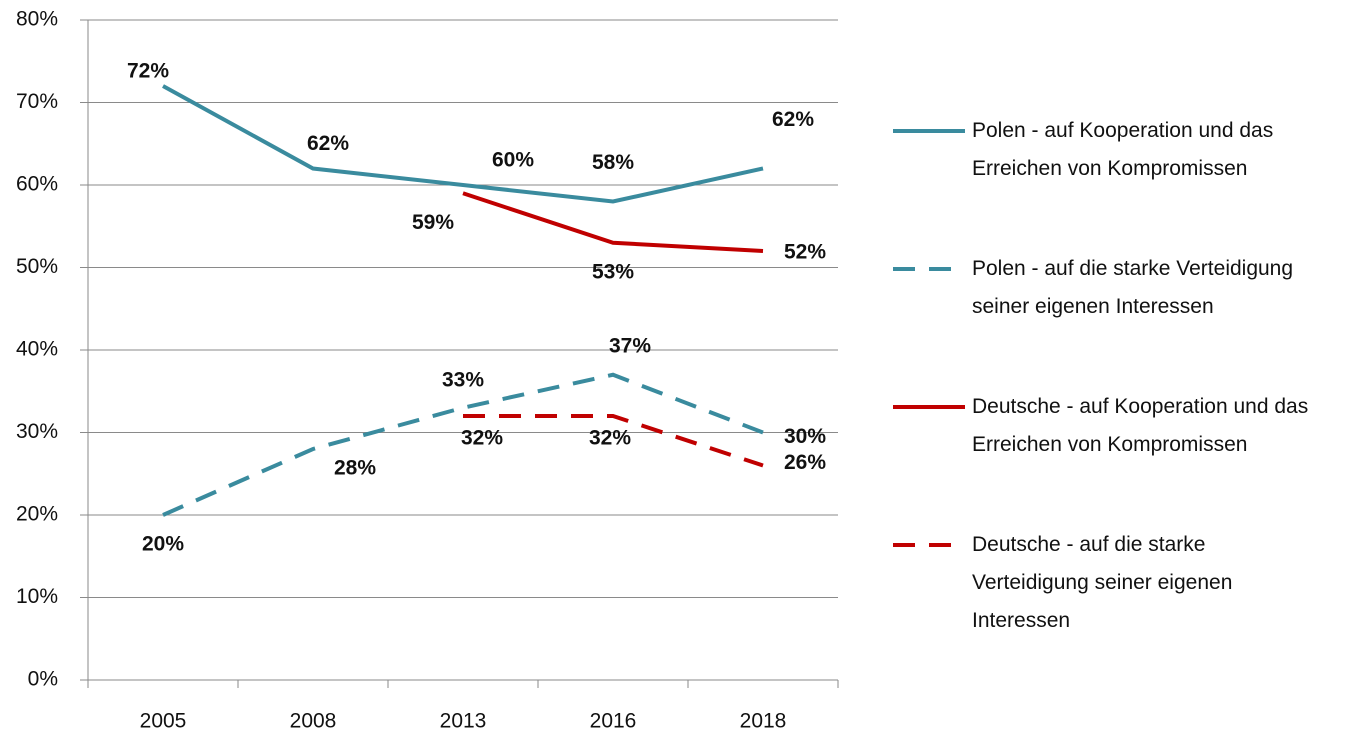  I want to click on data-label: 72%, so click(148, 71).